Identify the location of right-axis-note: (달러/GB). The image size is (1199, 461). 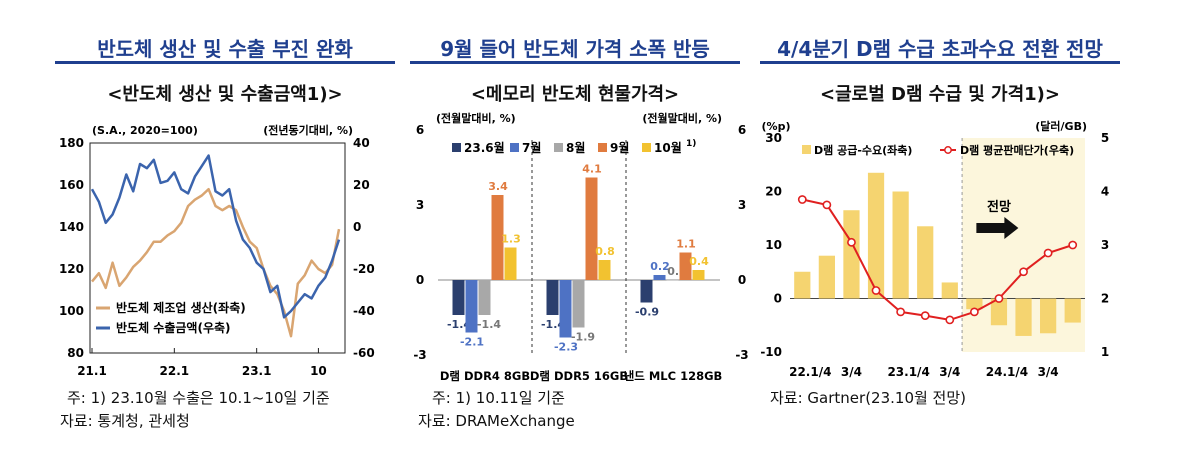
(1061, 126).